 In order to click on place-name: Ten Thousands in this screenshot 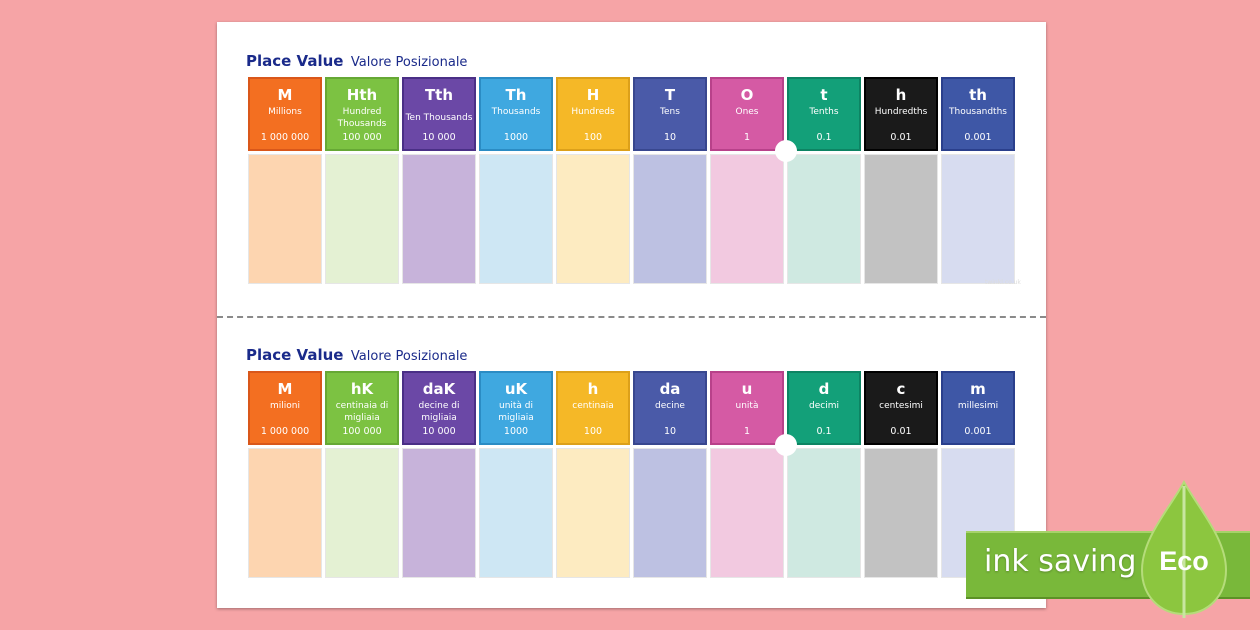, I will do `click(439, 118)`.